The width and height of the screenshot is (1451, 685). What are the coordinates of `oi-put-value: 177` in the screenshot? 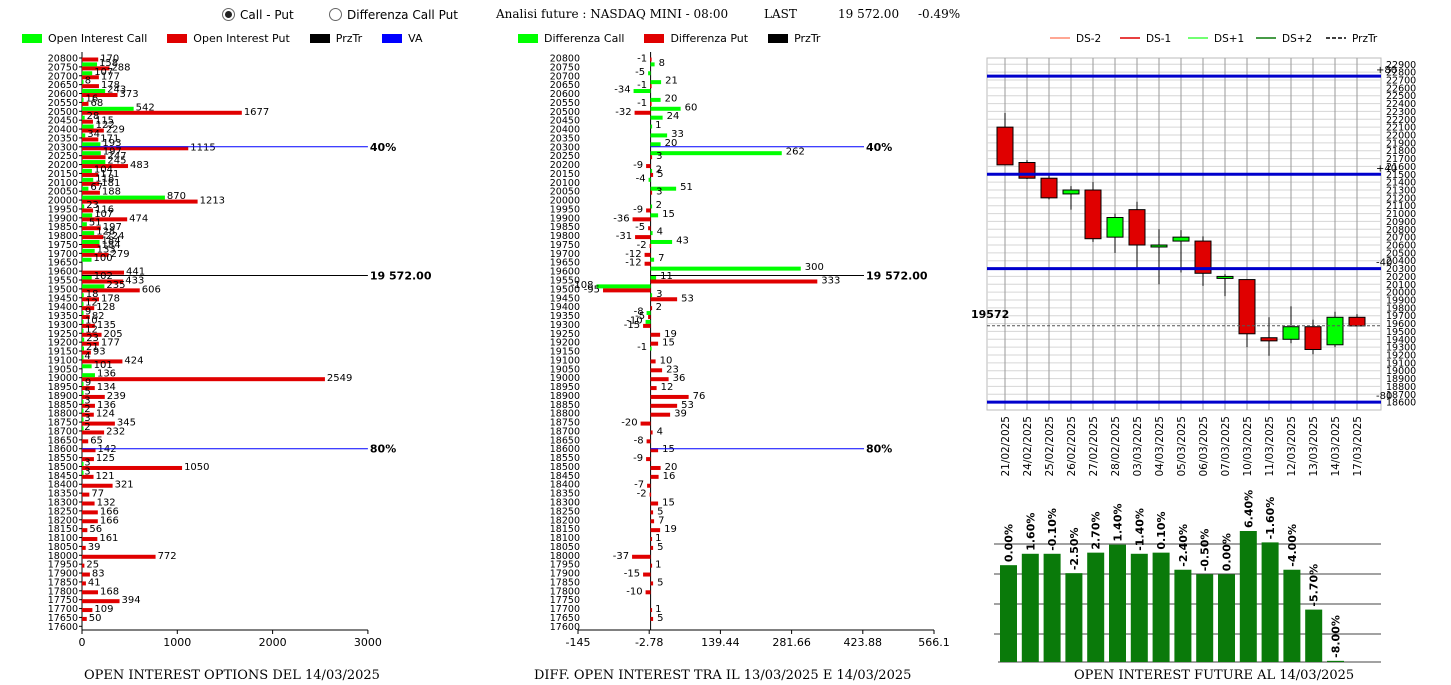 It's located at (110, 343).